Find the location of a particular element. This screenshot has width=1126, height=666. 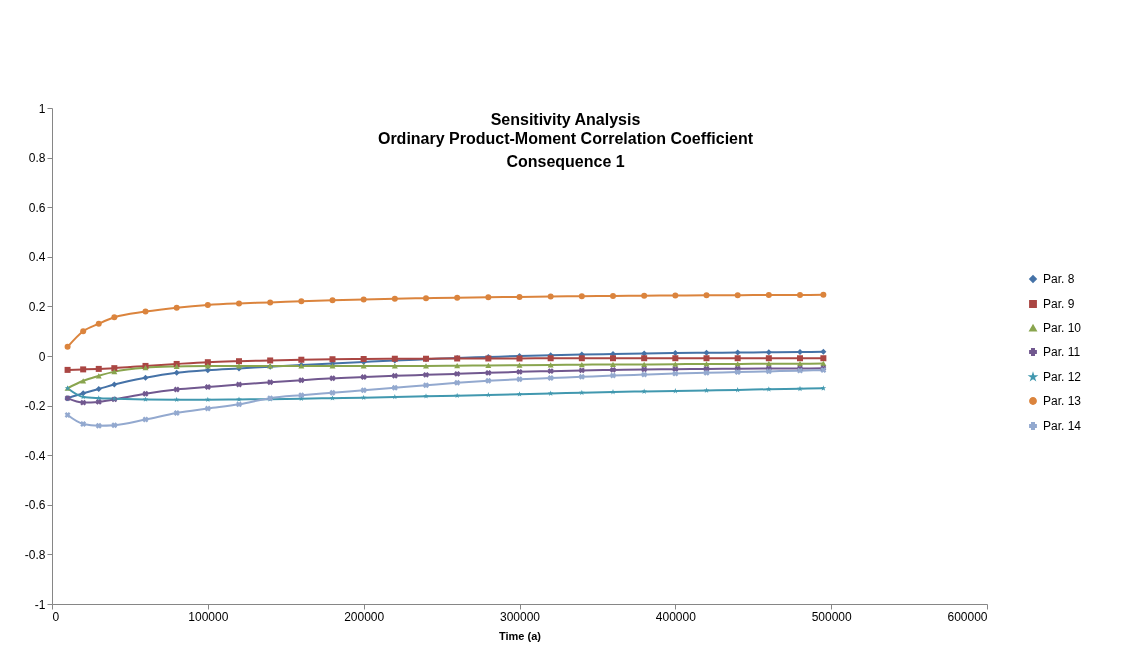

y-tick-label: -0.2 is located at coordinates (35, 406).